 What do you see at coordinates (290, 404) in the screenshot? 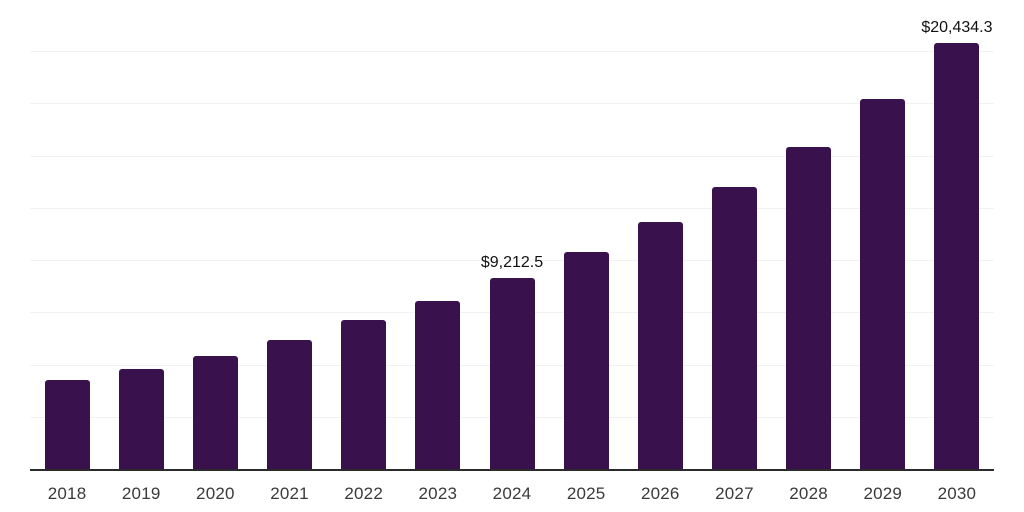
I see `bar-2021` at bounding box center [290, 404].